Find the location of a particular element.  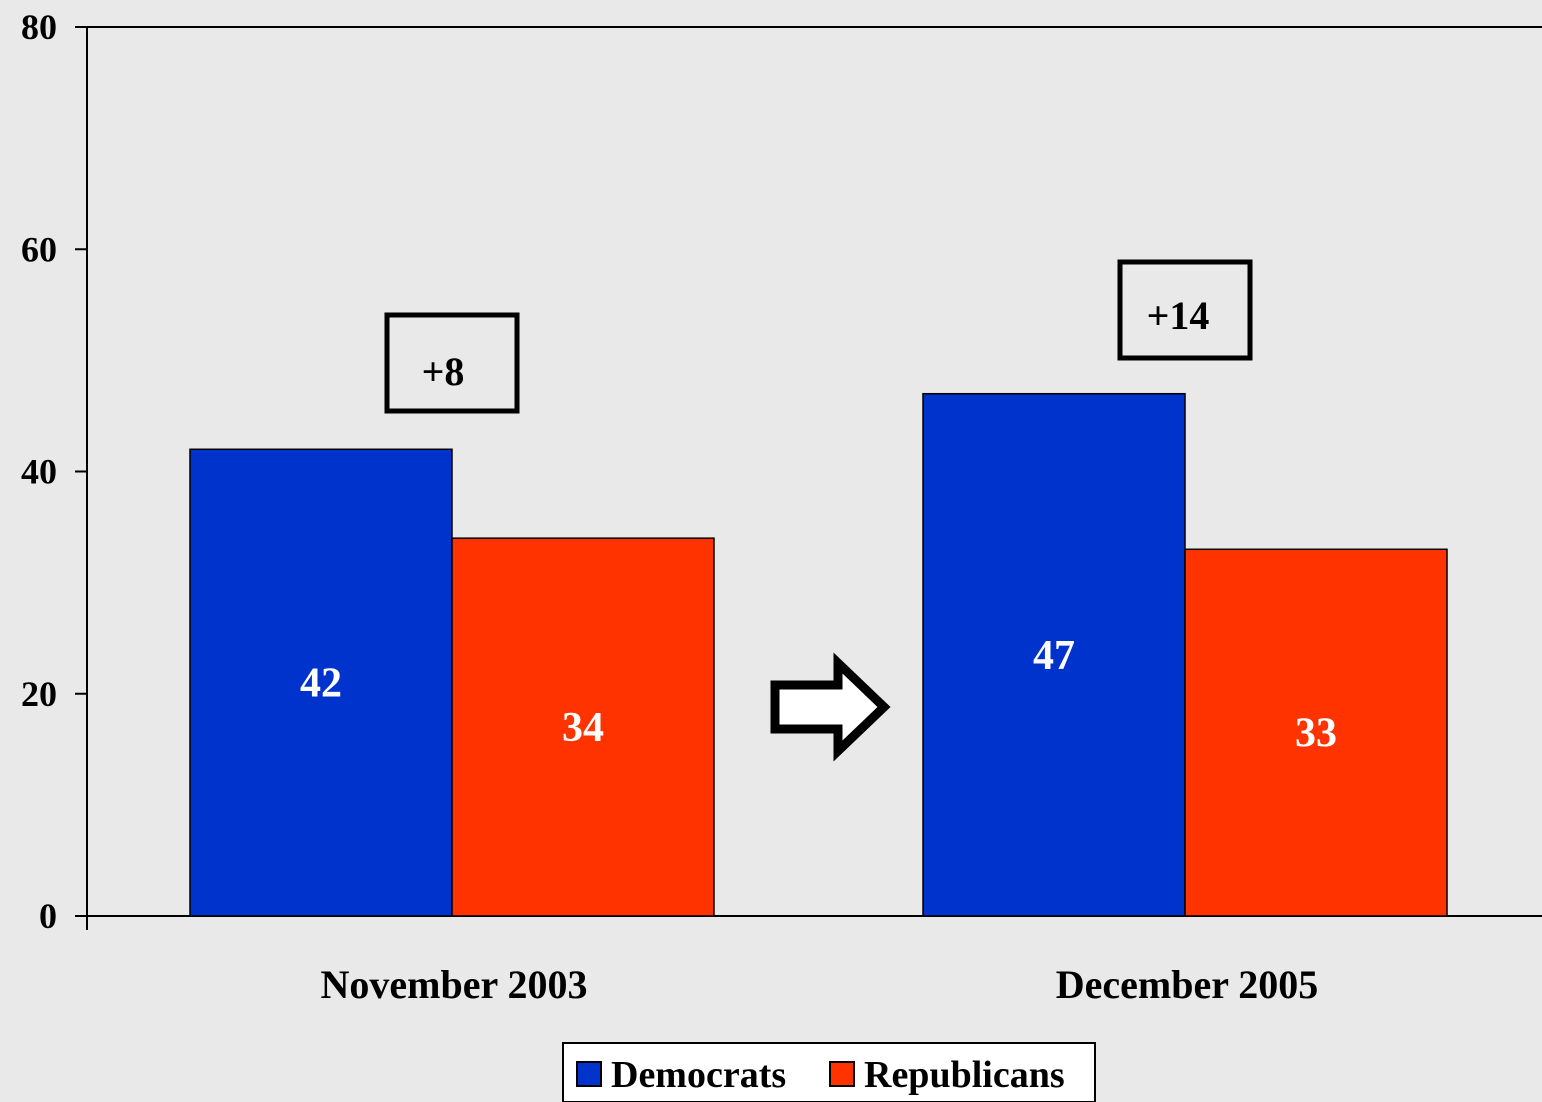

y-tick-label: 0 is located at coordinates (48, 916).